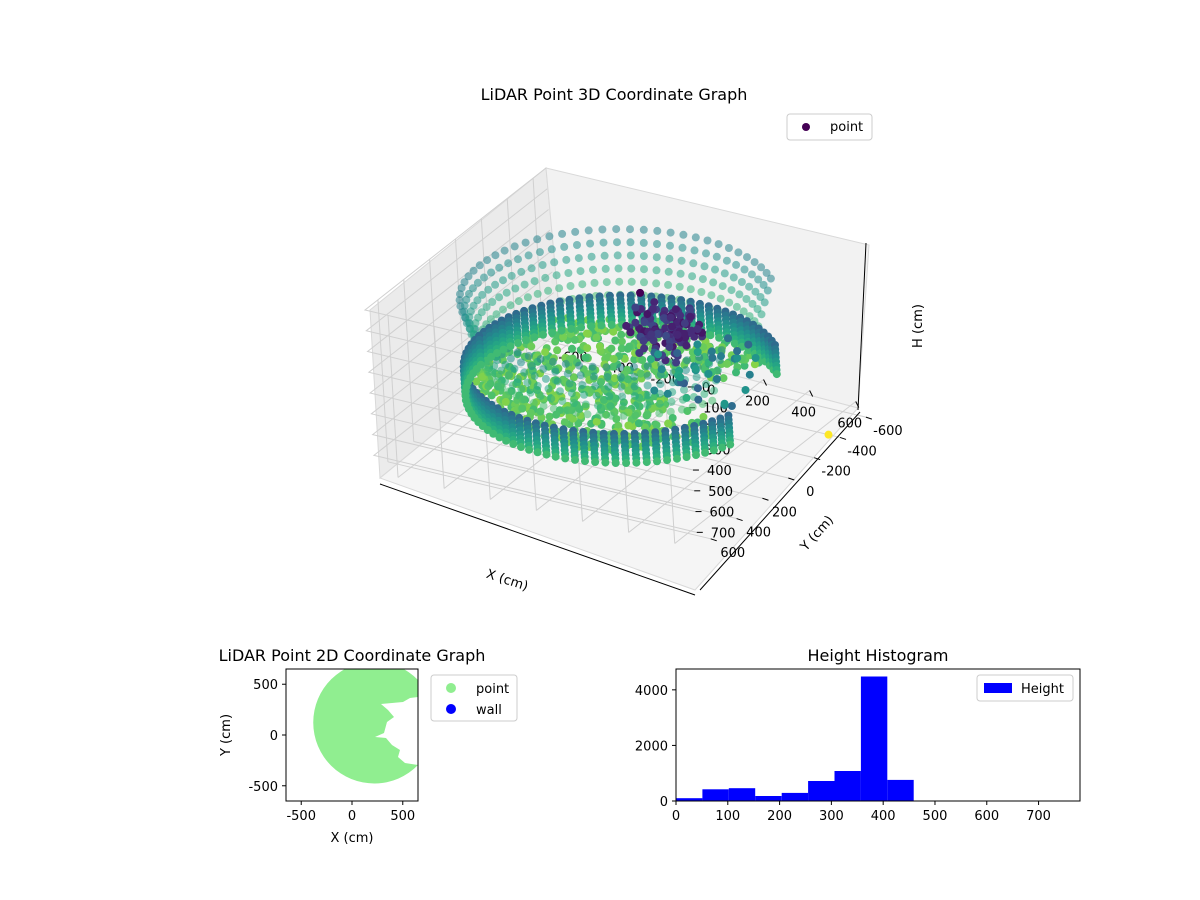 The height and width of the screenshot is (900, 1200). I want to click on point-cloud, so click(644, 346).